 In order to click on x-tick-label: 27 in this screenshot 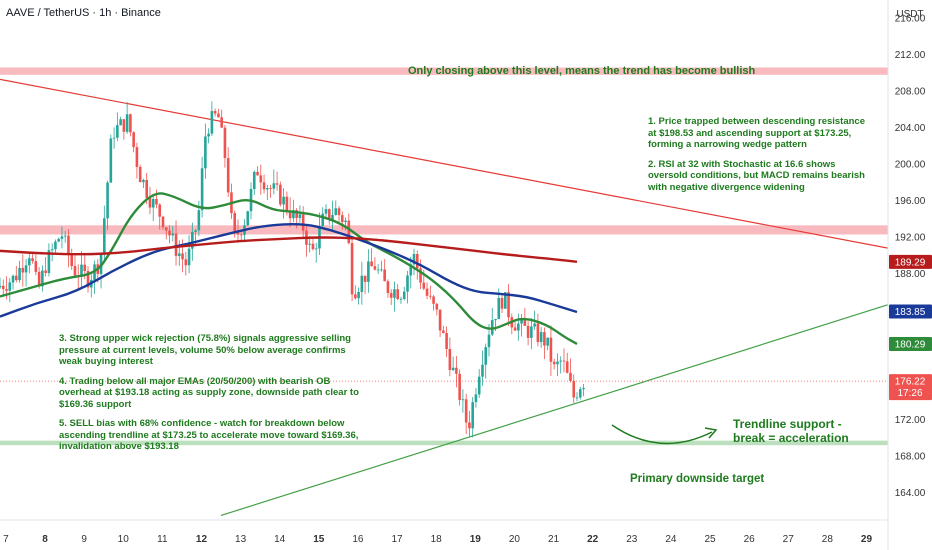, I will do `click(789, 539)`.